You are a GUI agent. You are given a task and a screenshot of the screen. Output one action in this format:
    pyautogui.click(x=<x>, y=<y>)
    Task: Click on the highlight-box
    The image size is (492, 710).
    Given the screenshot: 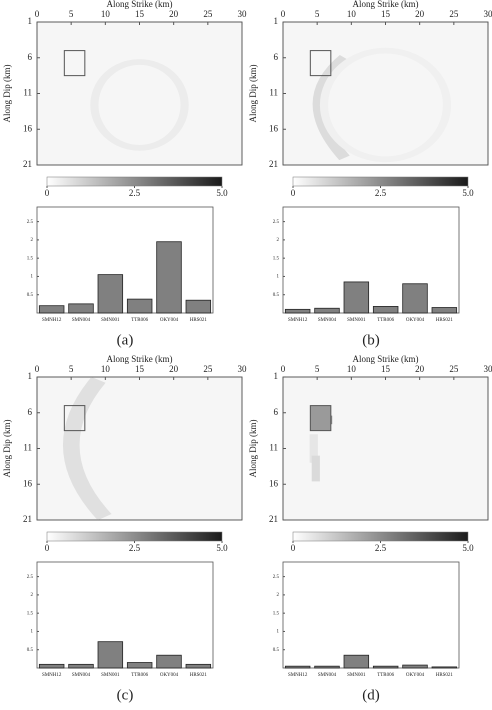 What is the action you would take?
    pyautogui.click(x=74, y=63)
    